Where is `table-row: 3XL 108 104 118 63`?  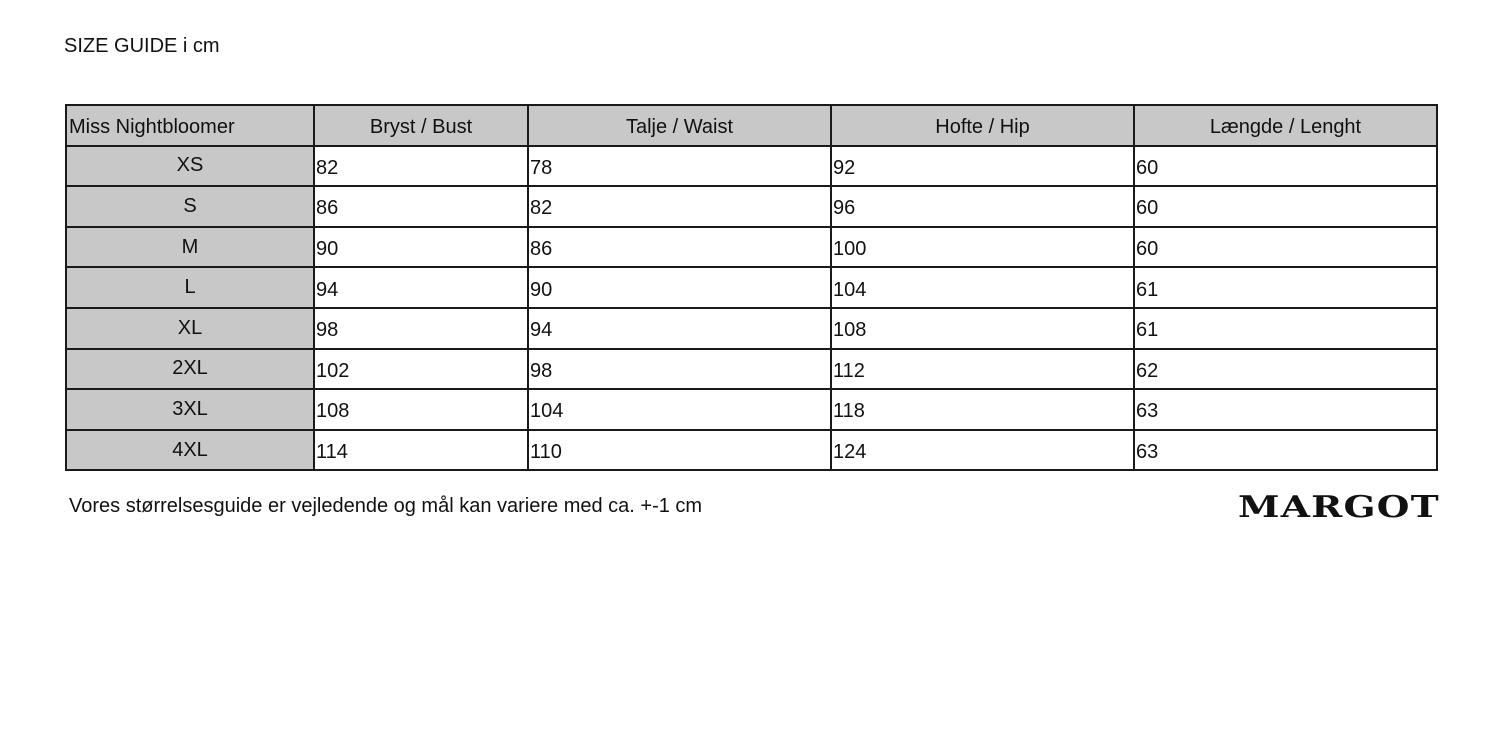
table-row: 3XL 108 104 118 63 is located at coordinates (751, 409).